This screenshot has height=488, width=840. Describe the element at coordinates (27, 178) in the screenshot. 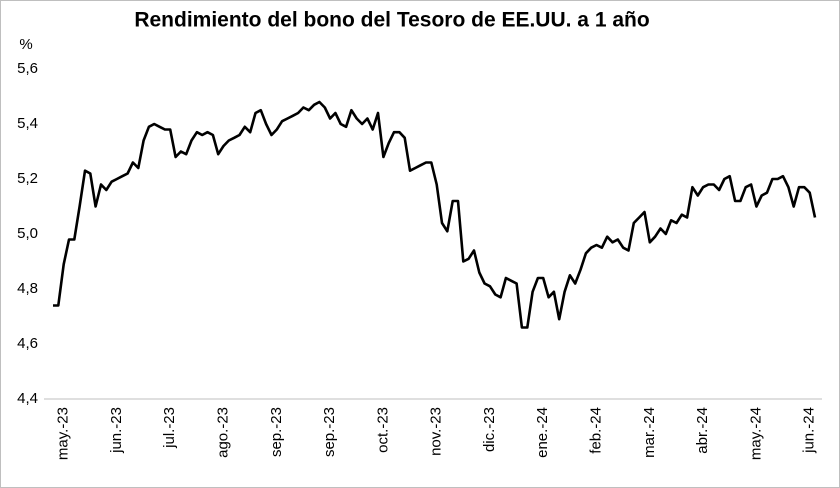

I see `y-tick-label: 5,2` at that location.